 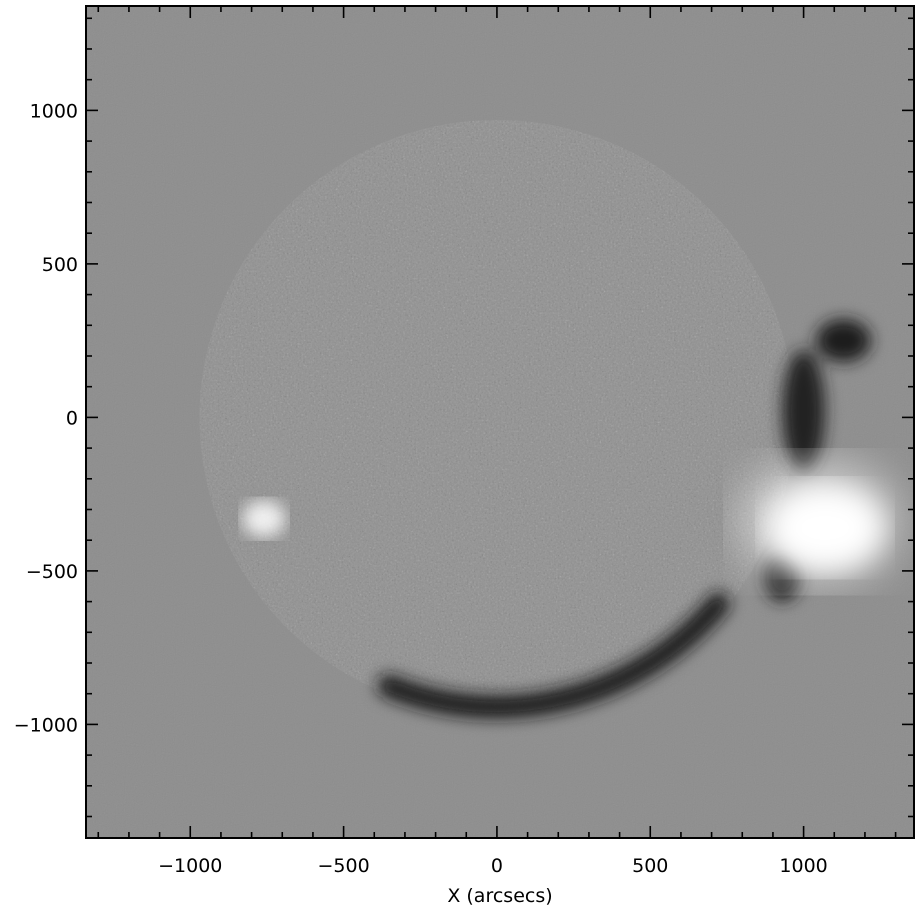 I want to click on south-limb-dimming, so click(x=553, y=655).